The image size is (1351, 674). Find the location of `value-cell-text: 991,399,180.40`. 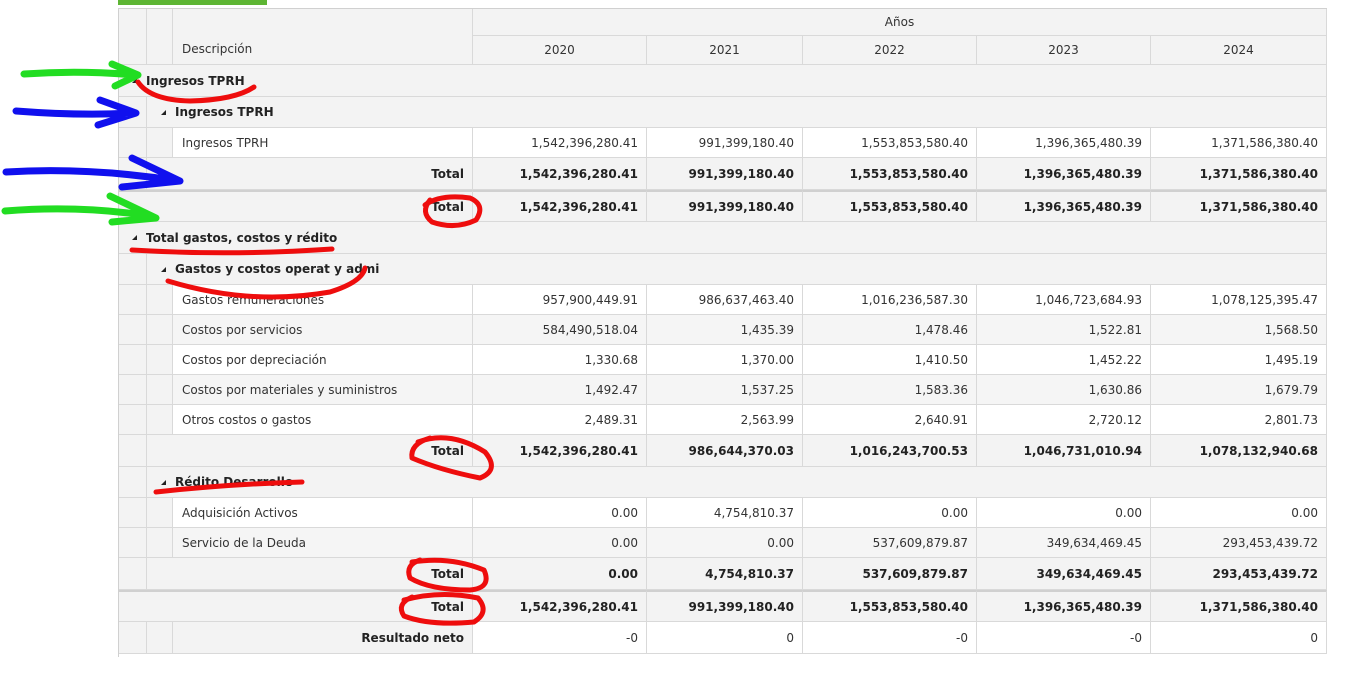

value-cell-text: 991,399,180.40 is located at coordinates (741, 606).